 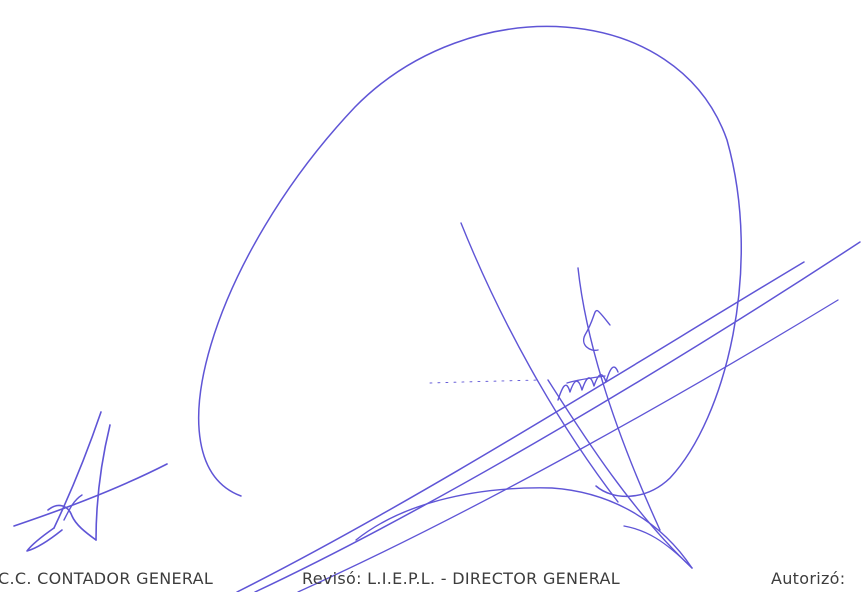 I want to click on footer-caption-contador: C.C. CONTADOR GENERAL, so click(x=107, y=578).